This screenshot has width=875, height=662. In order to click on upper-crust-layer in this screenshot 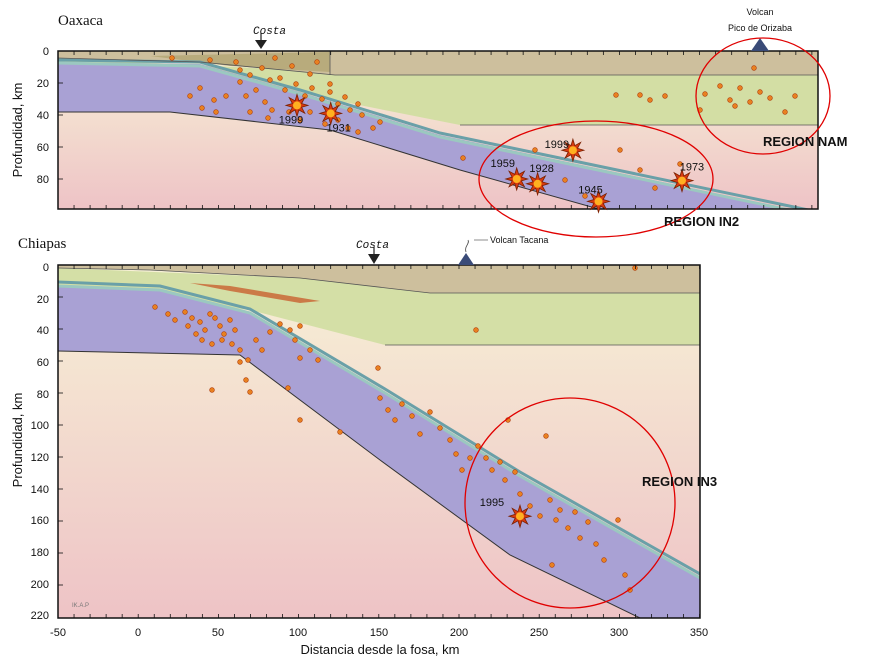, I will do `click(379, 279)`.